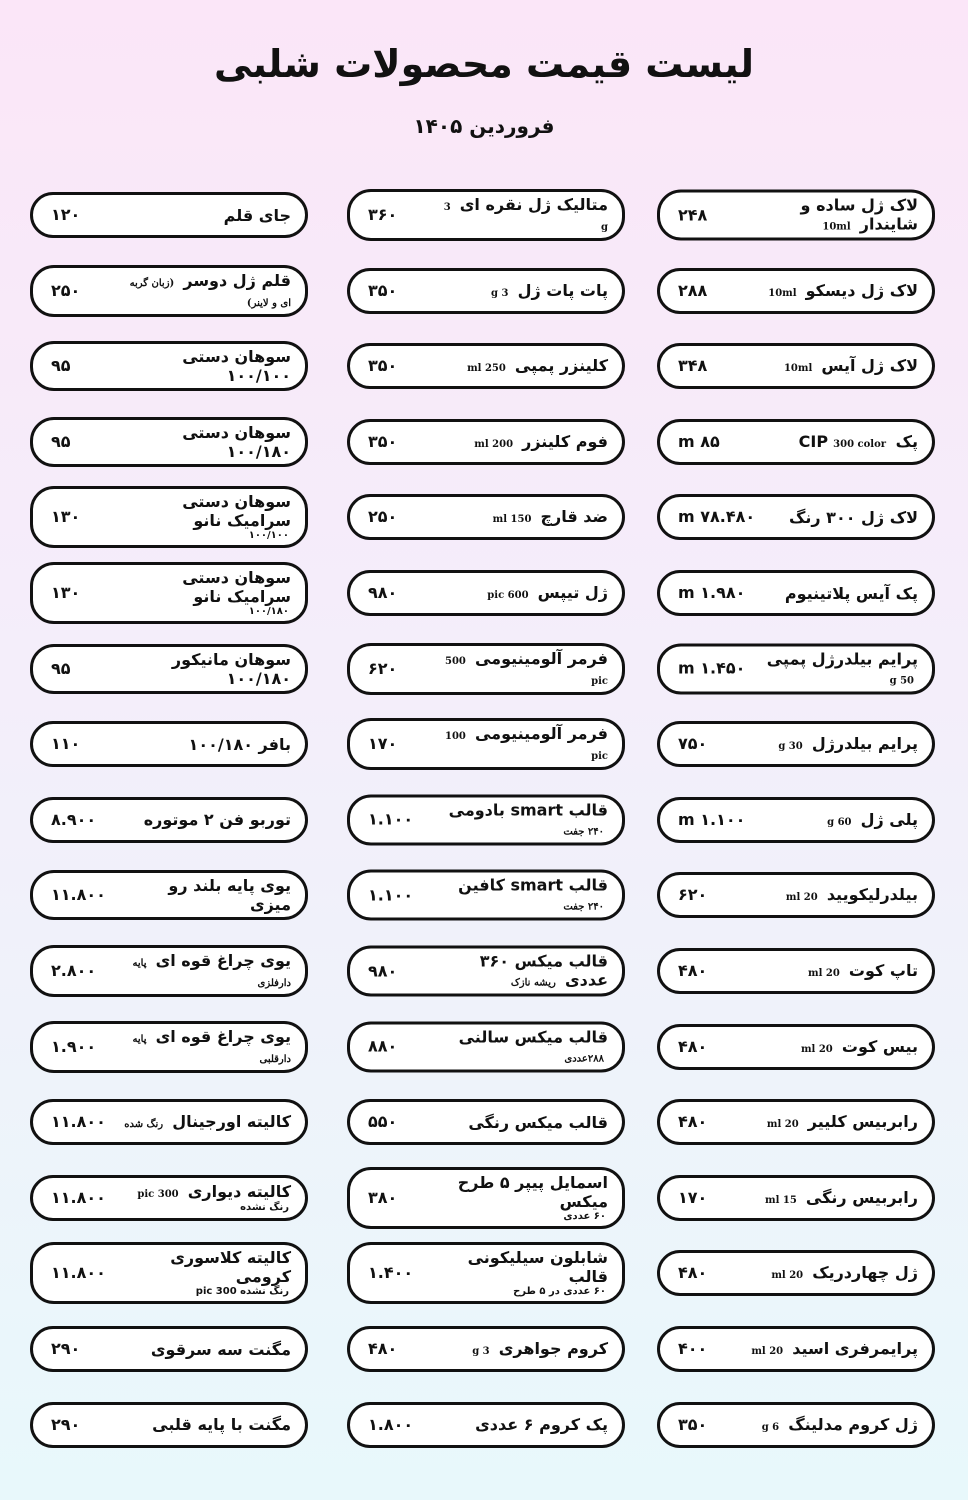  What do you see at coordinates (842, 659) in the screenshot?
I see `item-name: پرایم بیلدرژل پمپی` at bounding box center [842, 659].